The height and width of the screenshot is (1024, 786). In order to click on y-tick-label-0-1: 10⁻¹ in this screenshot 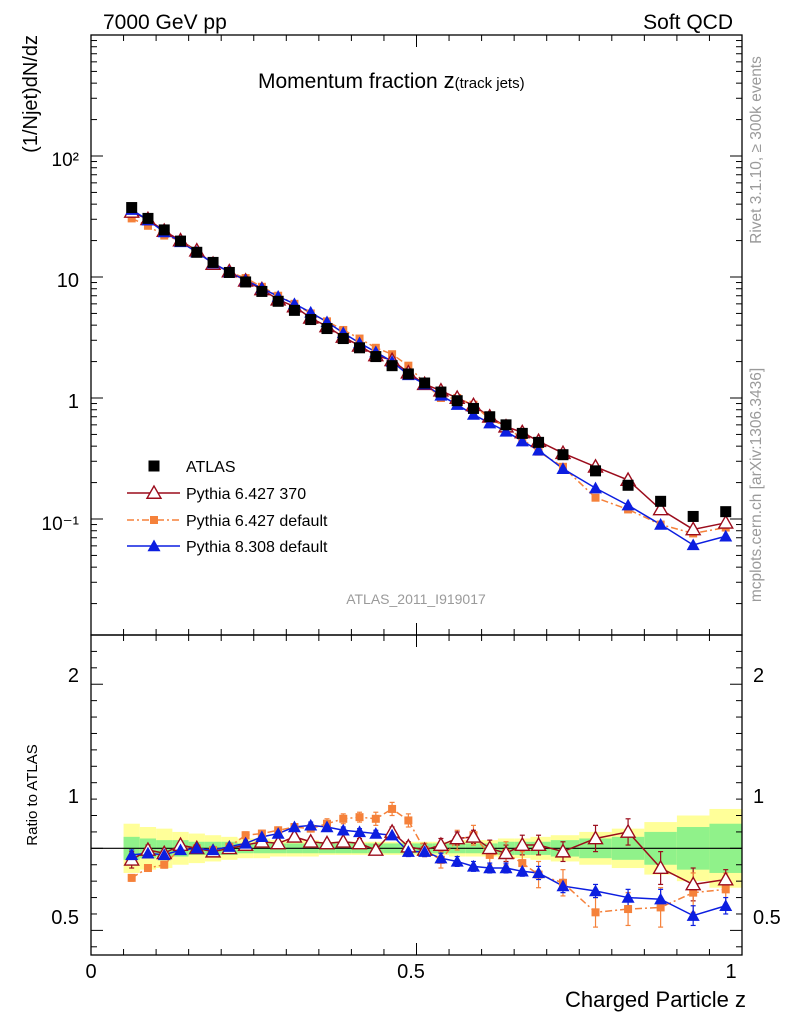, I will do `click(61, 524)`.